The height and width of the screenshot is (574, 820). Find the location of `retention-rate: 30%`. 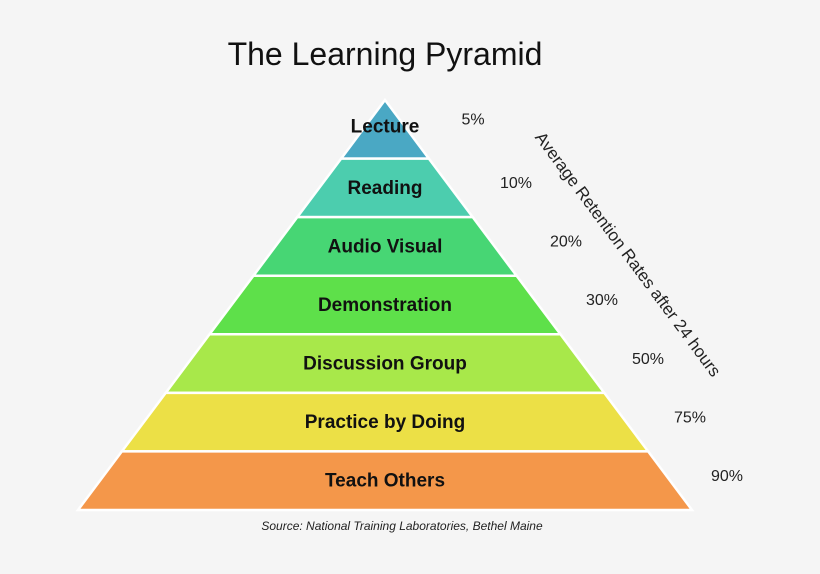

retention-rate: 30% is located at coordinates (602, 300).